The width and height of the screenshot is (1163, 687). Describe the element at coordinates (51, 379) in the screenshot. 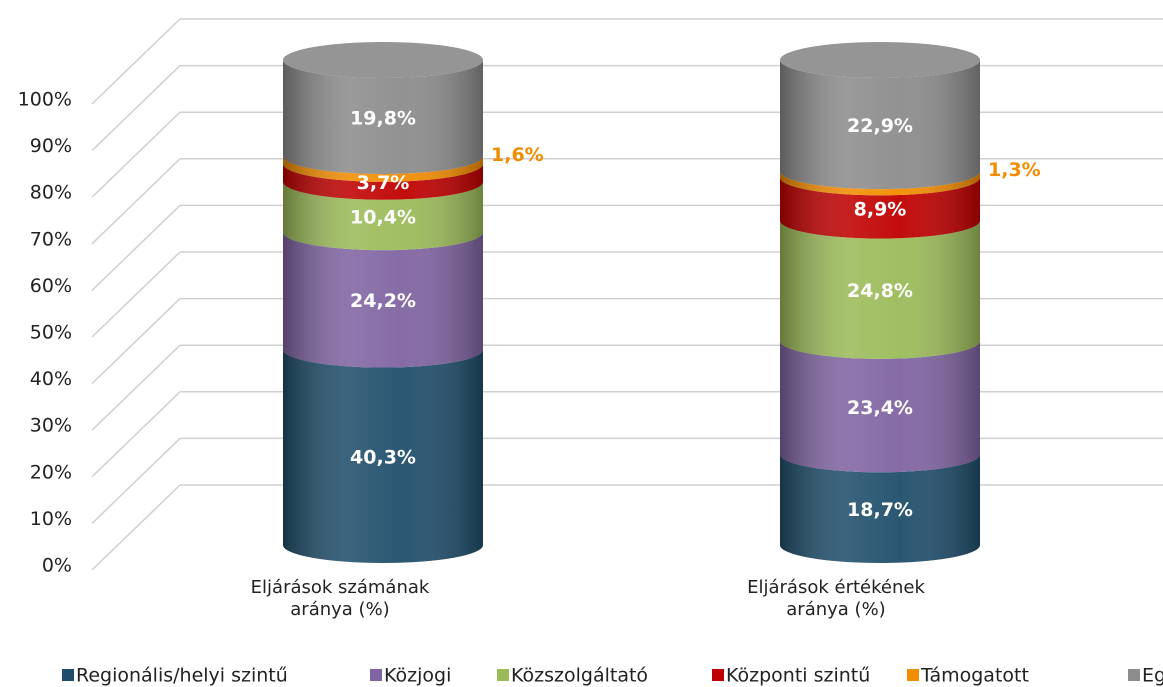

I see `y-tick-label: 40%` at that location.